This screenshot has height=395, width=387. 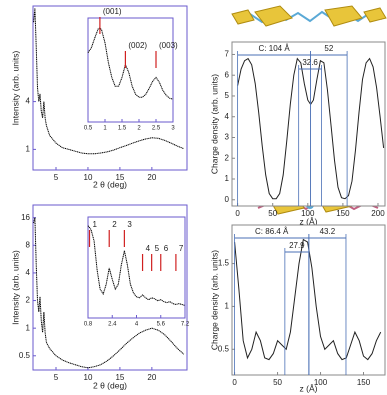 I want to click on dimension-label: 52, so click(x=328, y=48).